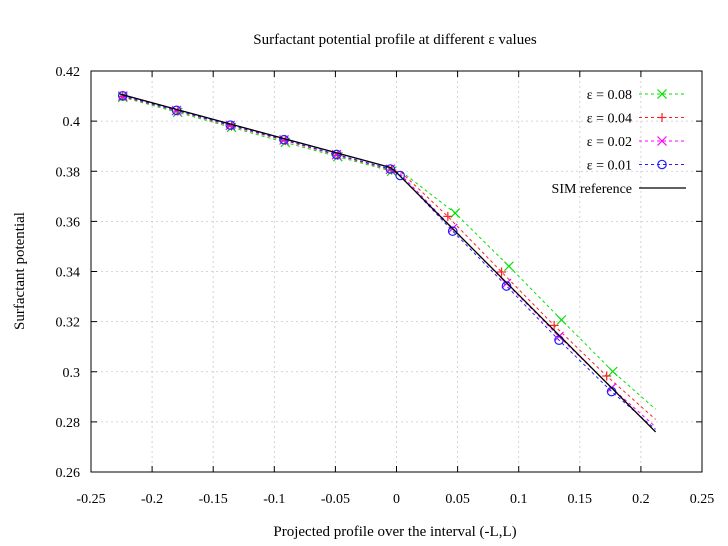 The height and width of the screenshot is (546, 728). Describe the element at coordinates (457, 499) in the screenshot. I see `x-tick-label: 0.05` at that location.